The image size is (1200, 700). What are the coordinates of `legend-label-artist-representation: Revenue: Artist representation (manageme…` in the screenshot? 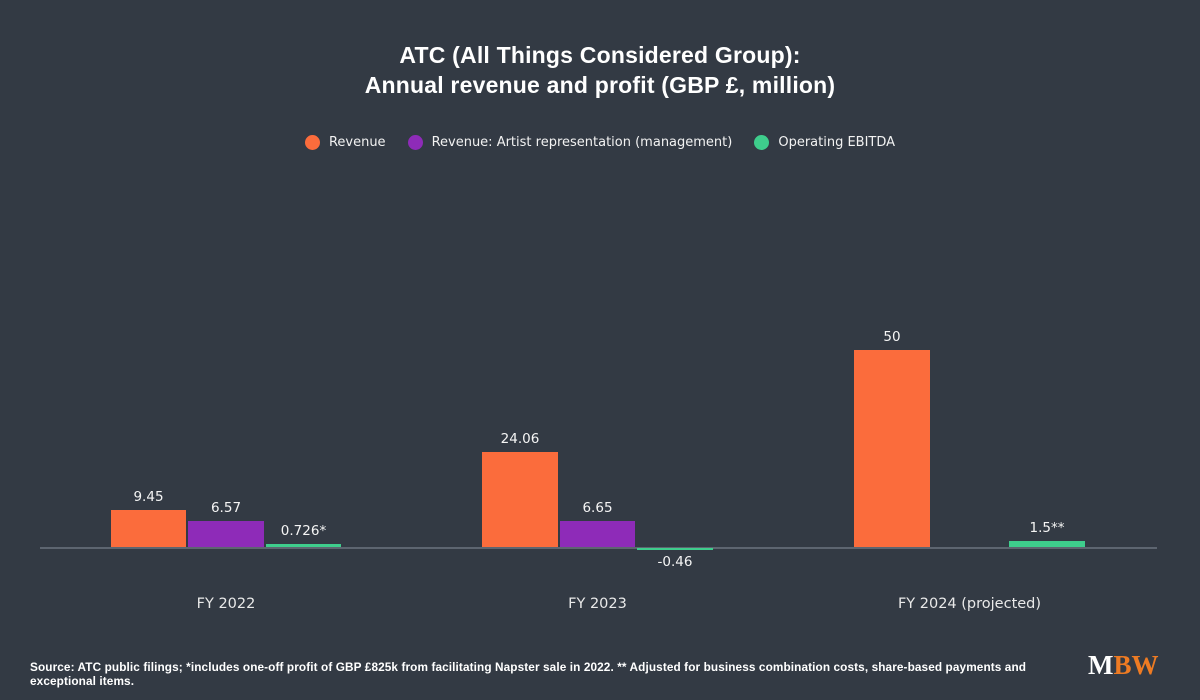 It's located at (582, 142).